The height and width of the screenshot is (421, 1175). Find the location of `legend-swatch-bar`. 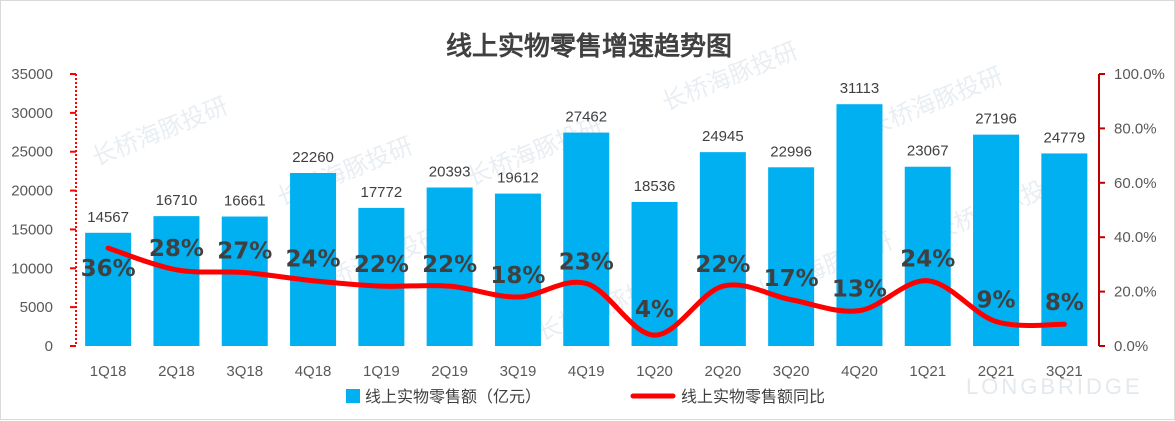

legend-swatch-bar is located at coordinates (353, 396).